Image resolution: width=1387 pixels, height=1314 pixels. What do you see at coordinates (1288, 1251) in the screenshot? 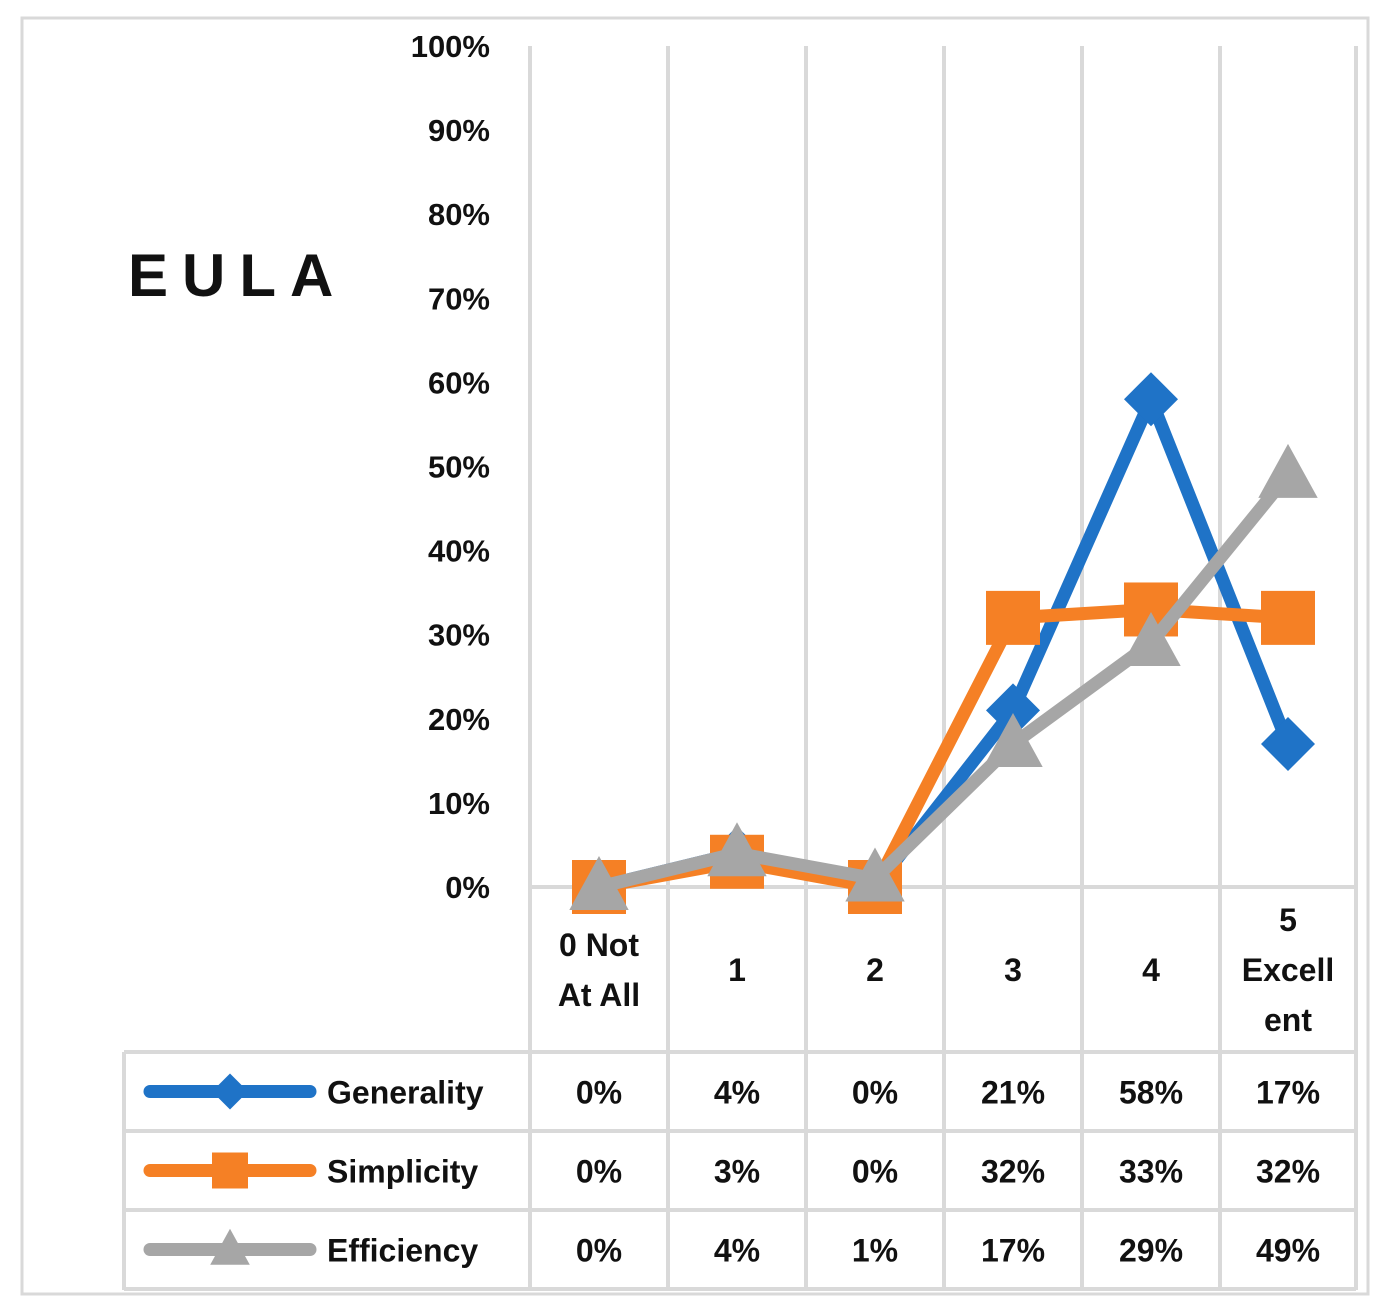
I see `table-cell-value: 49%` at bounding box center [1288, 1251].